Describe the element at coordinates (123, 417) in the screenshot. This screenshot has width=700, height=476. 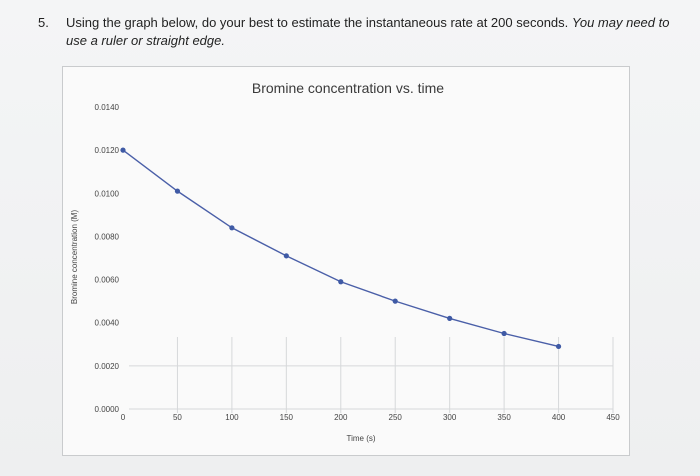
I see `x-tick-label: 0` at that location.